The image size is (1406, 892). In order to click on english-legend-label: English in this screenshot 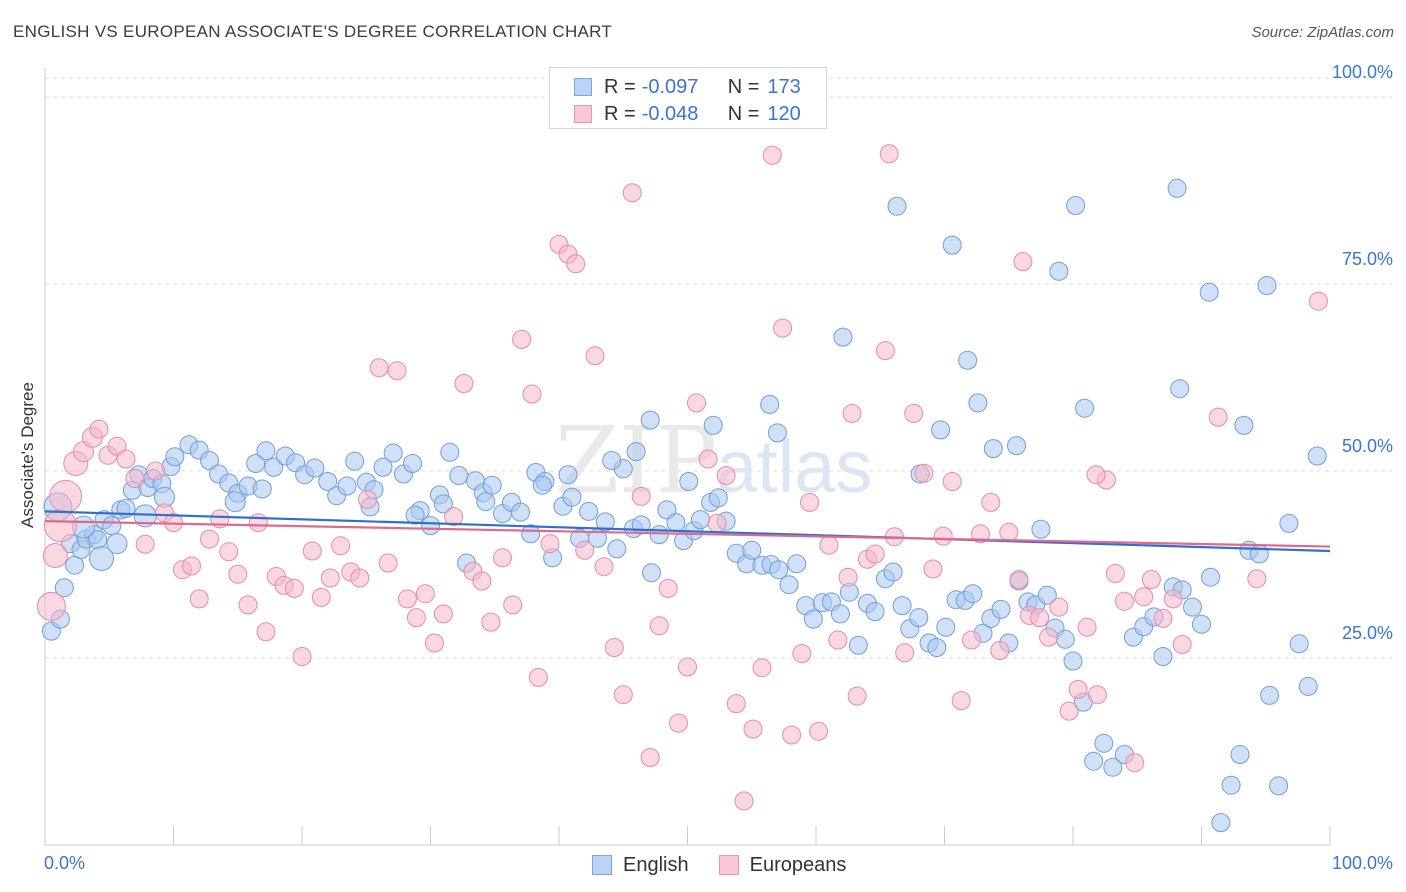, I will do `click(656, 864)`.